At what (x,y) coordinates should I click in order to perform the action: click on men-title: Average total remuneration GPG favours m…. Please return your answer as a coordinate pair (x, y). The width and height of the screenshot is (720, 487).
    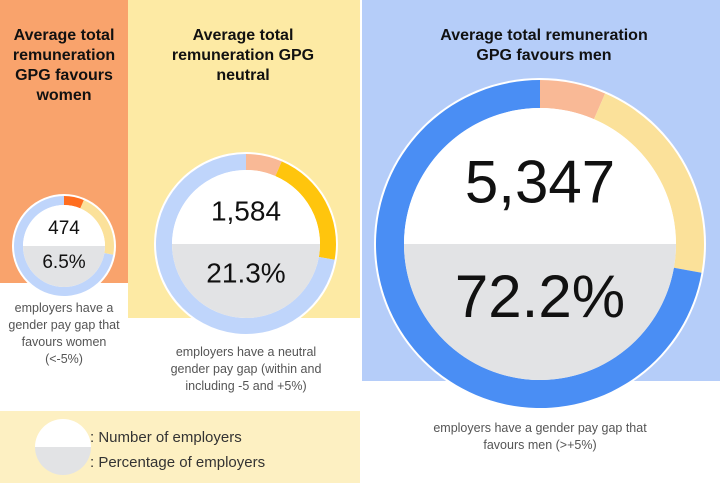
    Looking at the image, I should click on (544, 45).